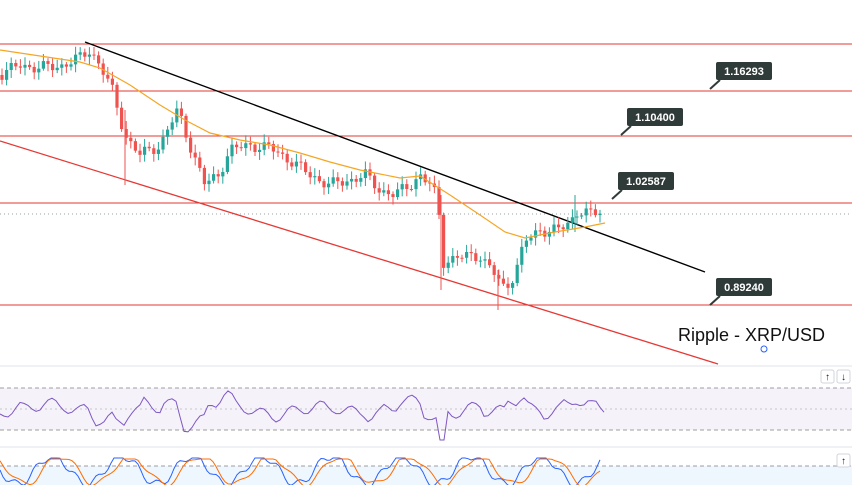 This screenshot has height=490, width=852. I want to click on rsi-move-down-icon-frame, so click(843, 376).